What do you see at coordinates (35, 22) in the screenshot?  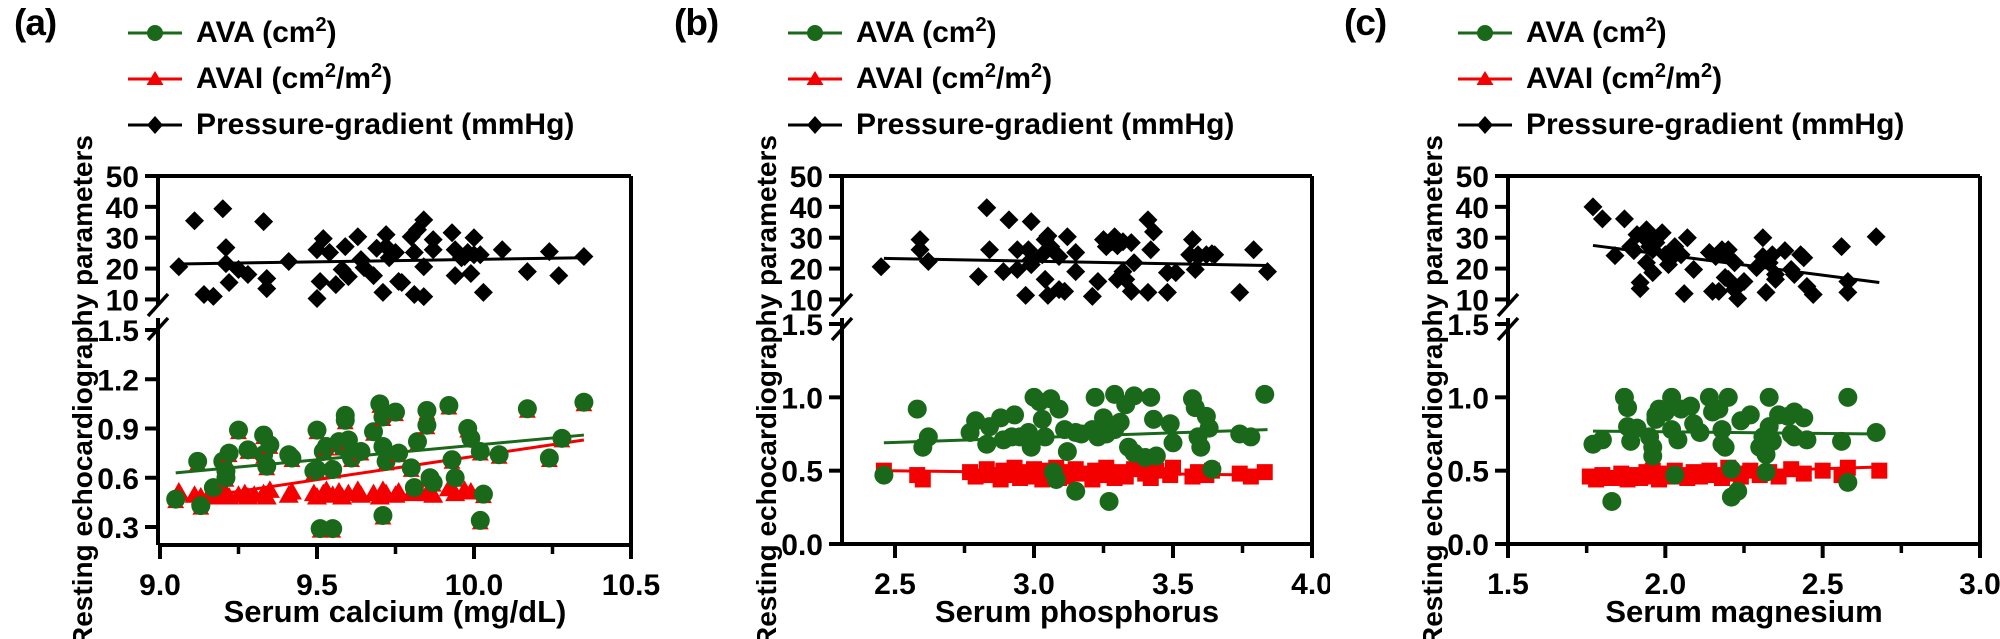 I see `panel-label: (a)` at bounding box center [35, 22].